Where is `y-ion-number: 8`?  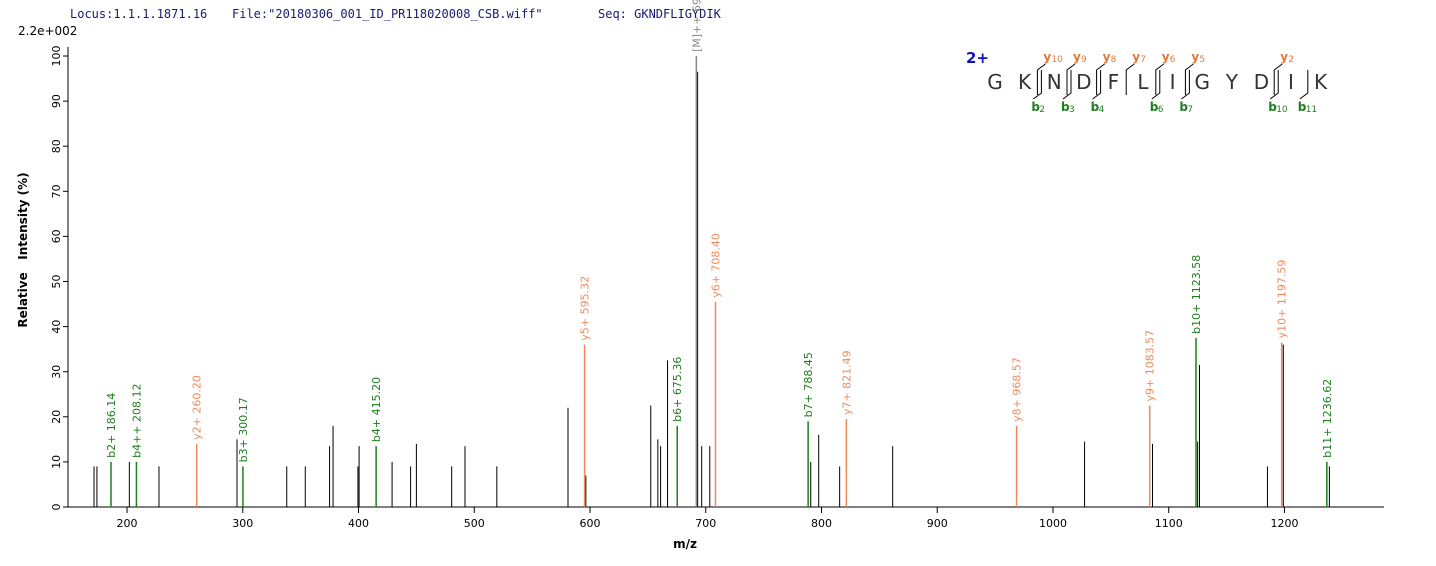 y-ion-number: 8 is located at coordinates (1114, 60).